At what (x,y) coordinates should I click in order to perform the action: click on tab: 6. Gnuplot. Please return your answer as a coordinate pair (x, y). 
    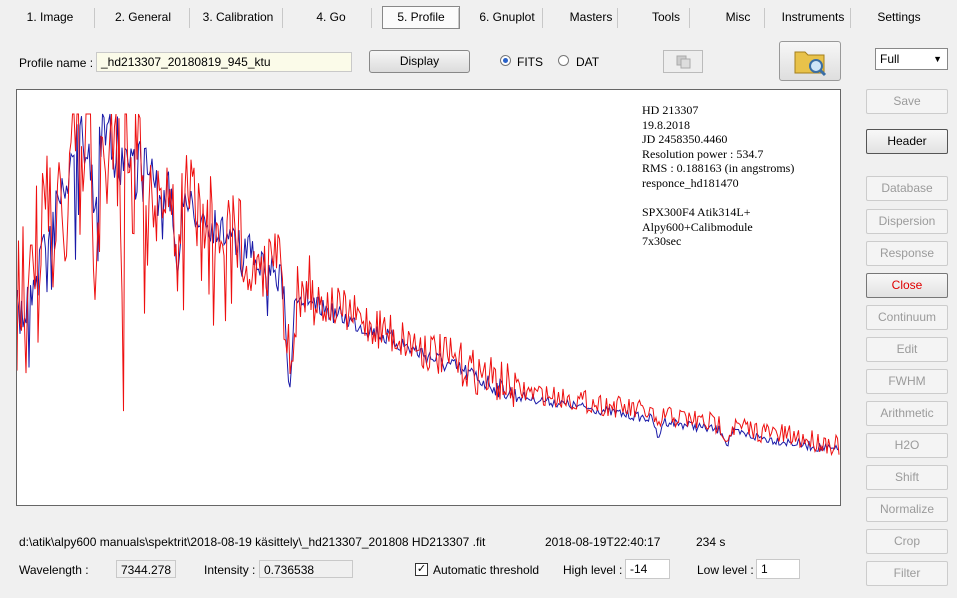
    Looking at the image, I should click on (507, 17).